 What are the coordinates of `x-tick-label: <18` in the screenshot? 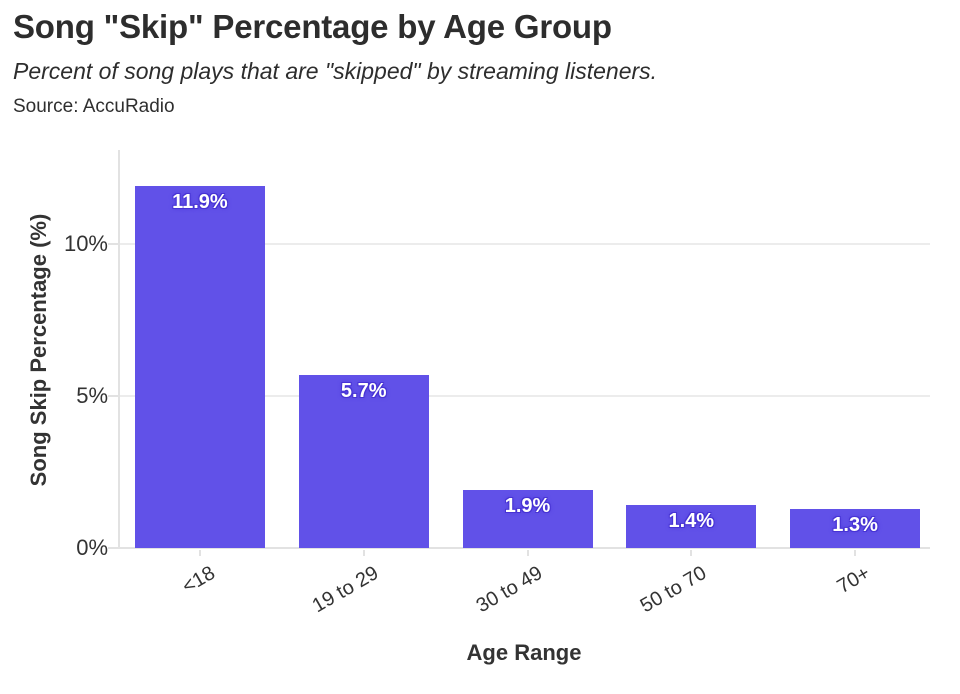 It's located at (198, 580).